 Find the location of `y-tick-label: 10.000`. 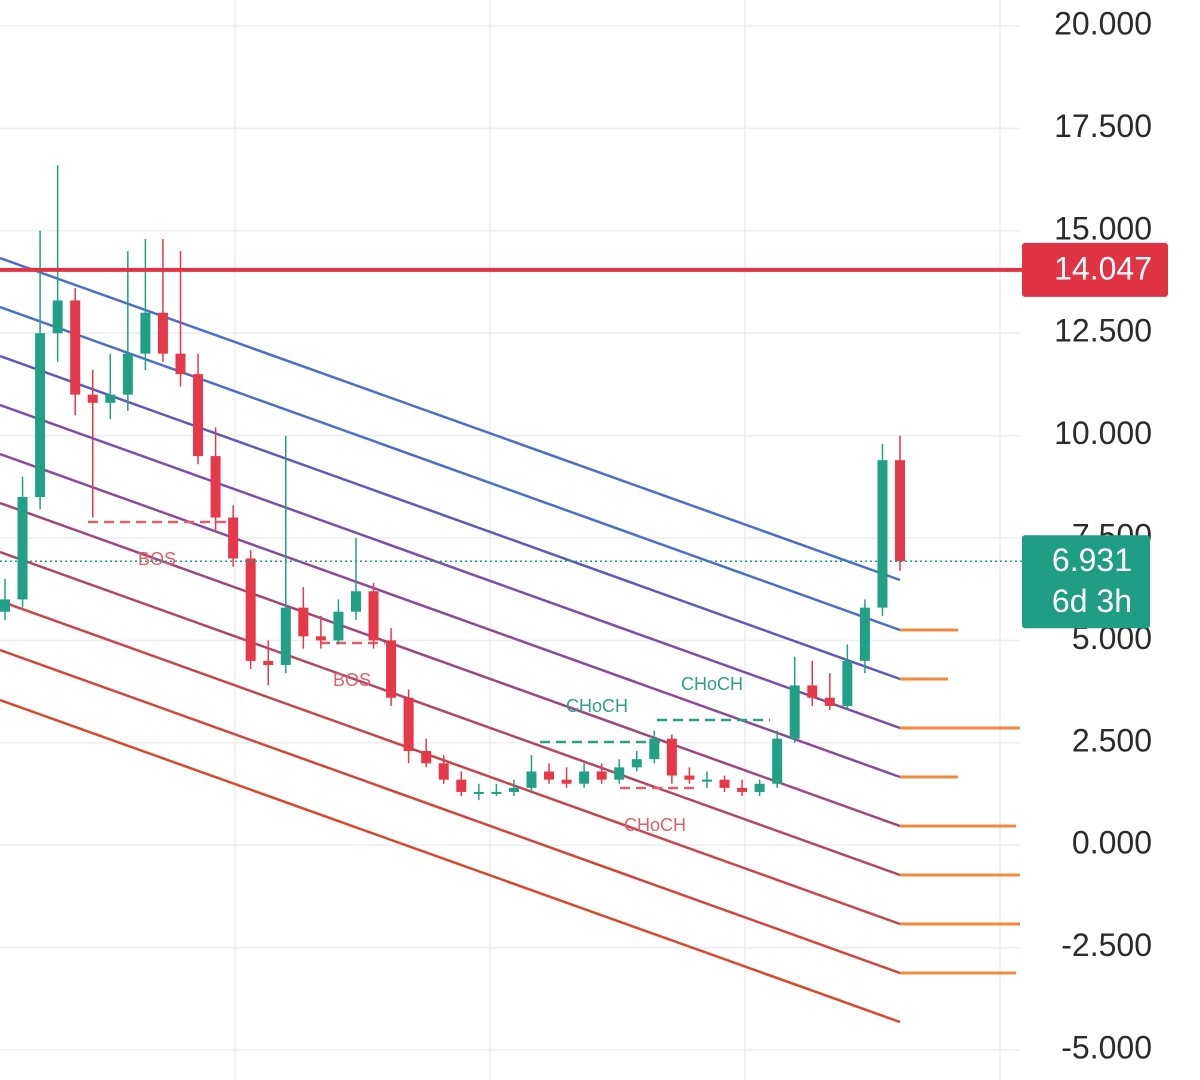

y-tick-label: 10.000 is located at coordinates (1103, 433).